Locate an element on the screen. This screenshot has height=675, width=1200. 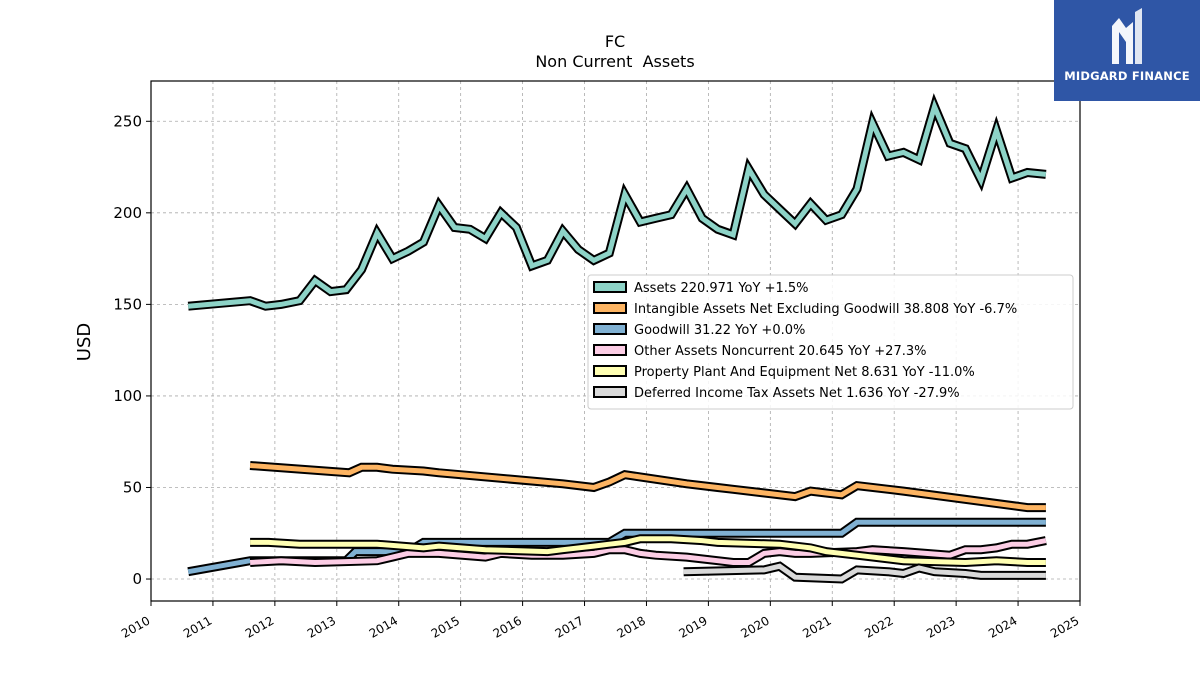
x-tick-label: 2017 is located at coordinates (569, 626).